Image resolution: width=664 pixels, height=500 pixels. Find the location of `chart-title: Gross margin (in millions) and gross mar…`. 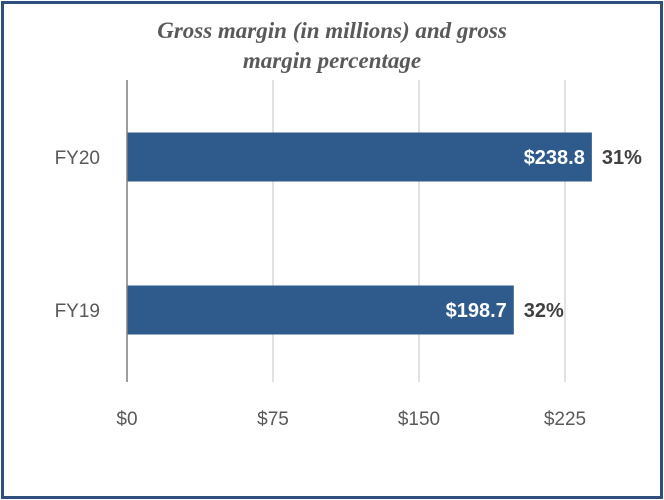

chart-title: Gross margin (in millions) and gross mar… is located at coordinates (332, 46).